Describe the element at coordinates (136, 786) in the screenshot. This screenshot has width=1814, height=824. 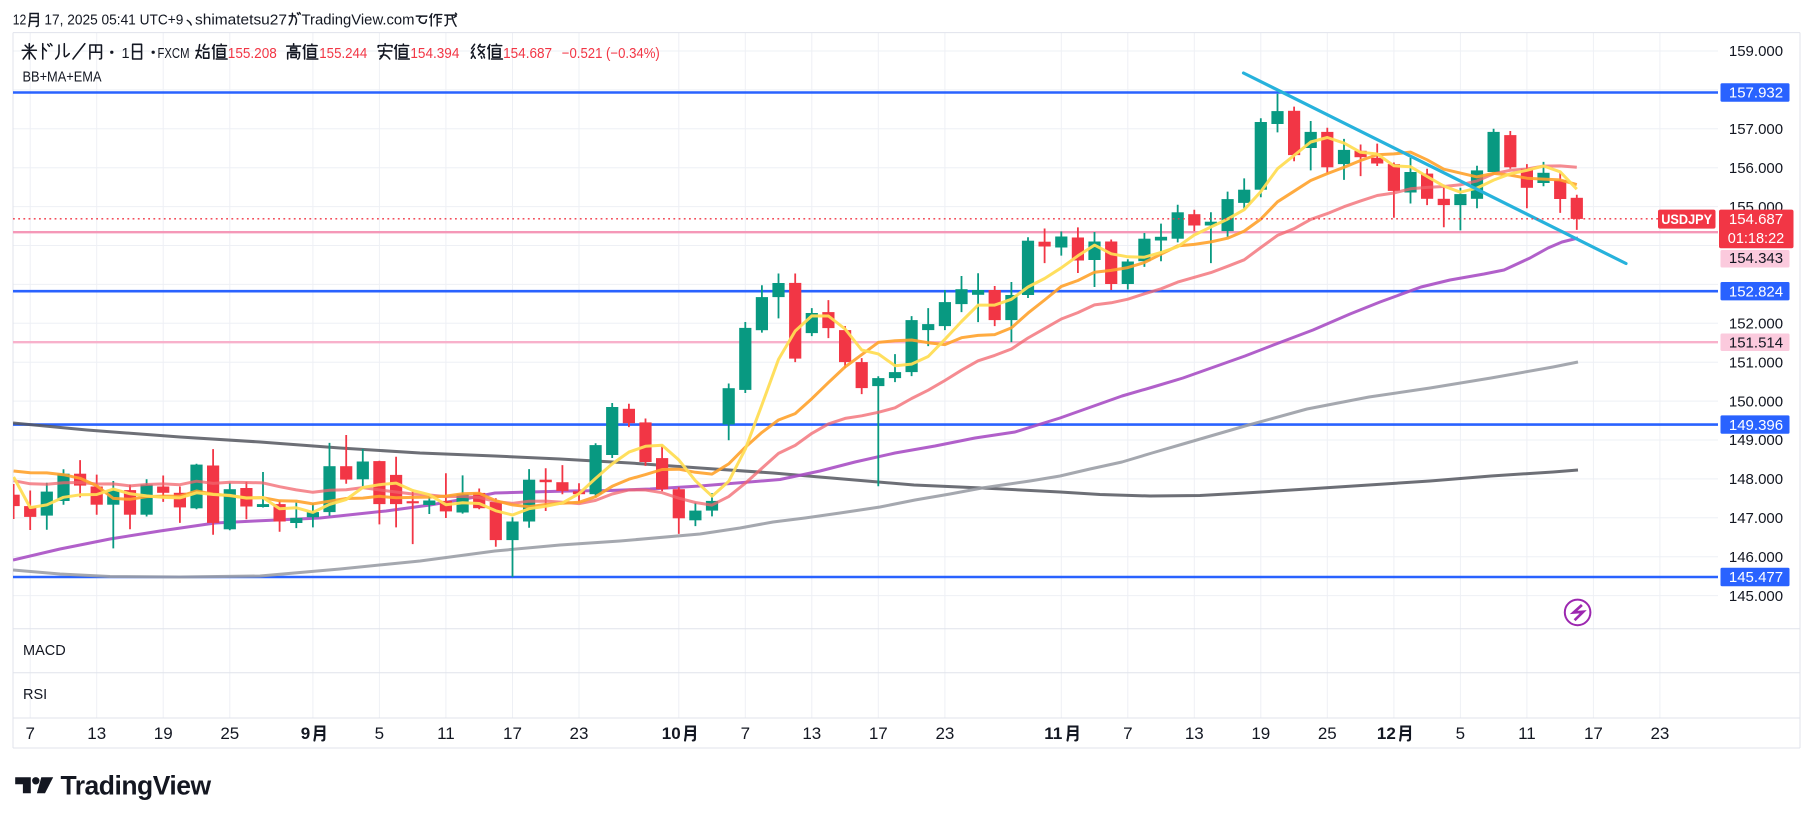
I see `svg-text: TradingView` at that location.